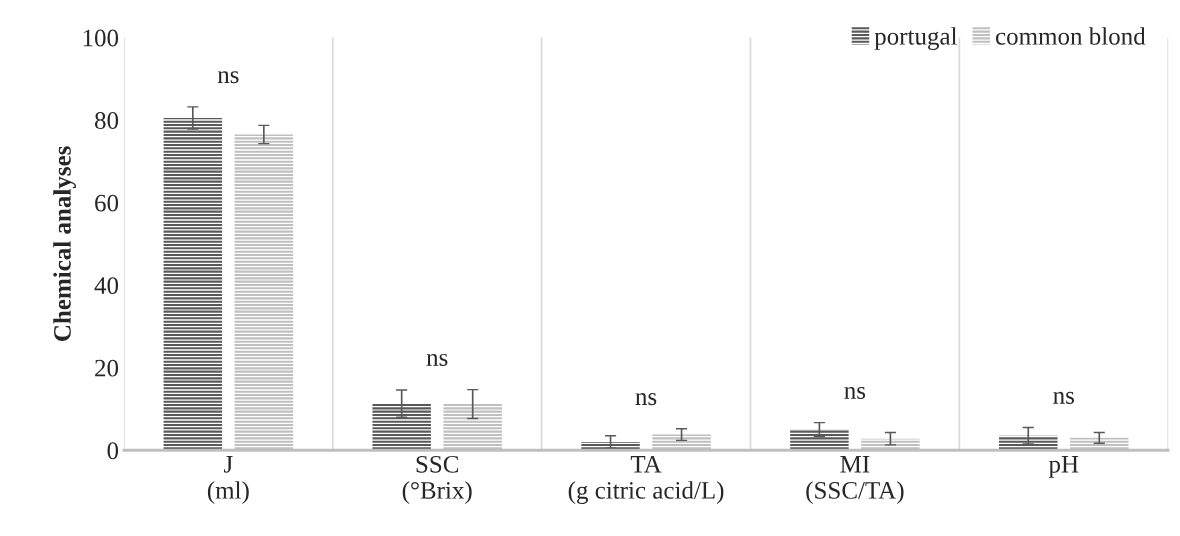 The height and width of the screenshot is (536, 1180). Describe the element at coordinates (1063, 467) in the screenshot. I see `x-tick-label: pH` at that location.